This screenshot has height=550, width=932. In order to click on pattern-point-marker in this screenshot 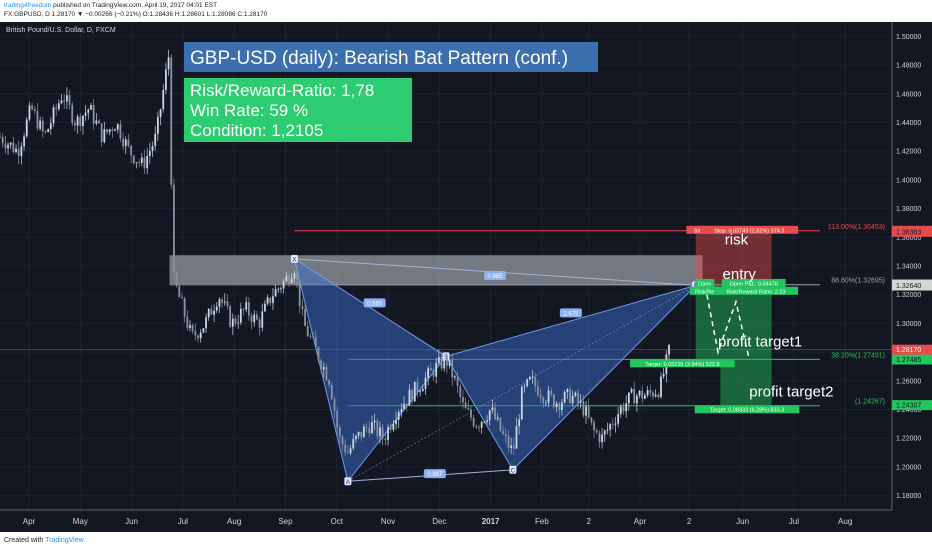, I will do `click(513, 469)`.